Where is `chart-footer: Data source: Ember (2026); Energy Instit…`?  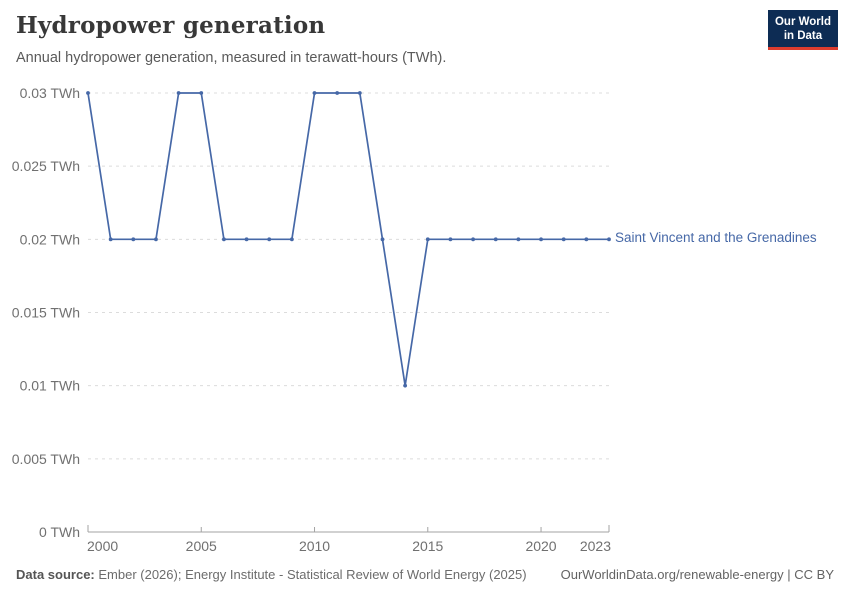
chart-footer: Data source: Ember (2026); Energy Instit… is located at coordinates (425, 574).